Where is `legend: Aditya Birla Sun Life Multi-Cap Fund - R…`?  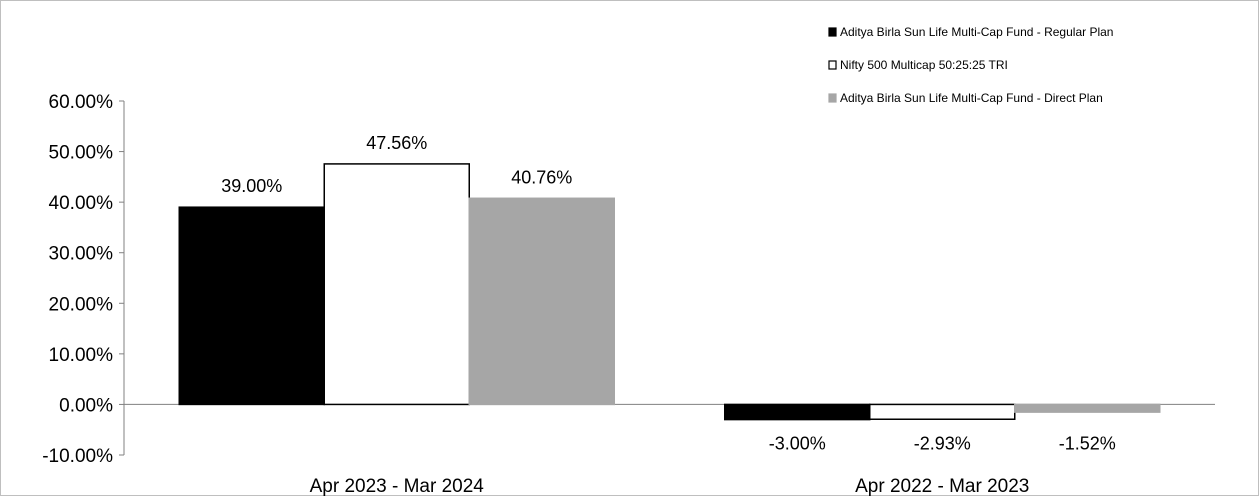 legend: Aditya Birla Sun Life Multi-Cap Fund - R… is located at coordinates (970, 65).